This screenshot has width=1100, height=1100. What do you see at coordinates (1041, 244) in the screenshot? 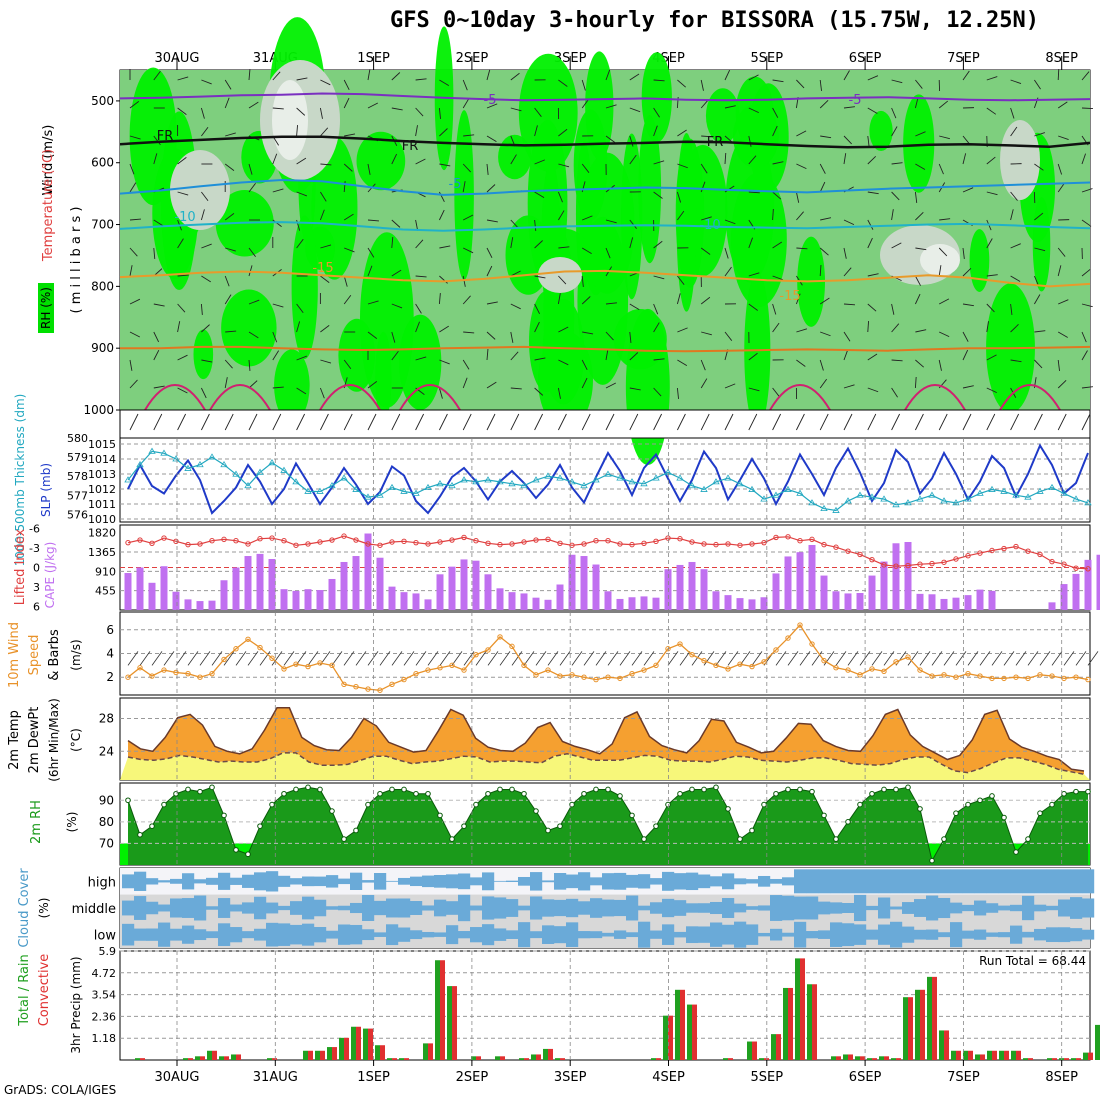
I see `rh-high-region` at bounding box center [1041, 244].